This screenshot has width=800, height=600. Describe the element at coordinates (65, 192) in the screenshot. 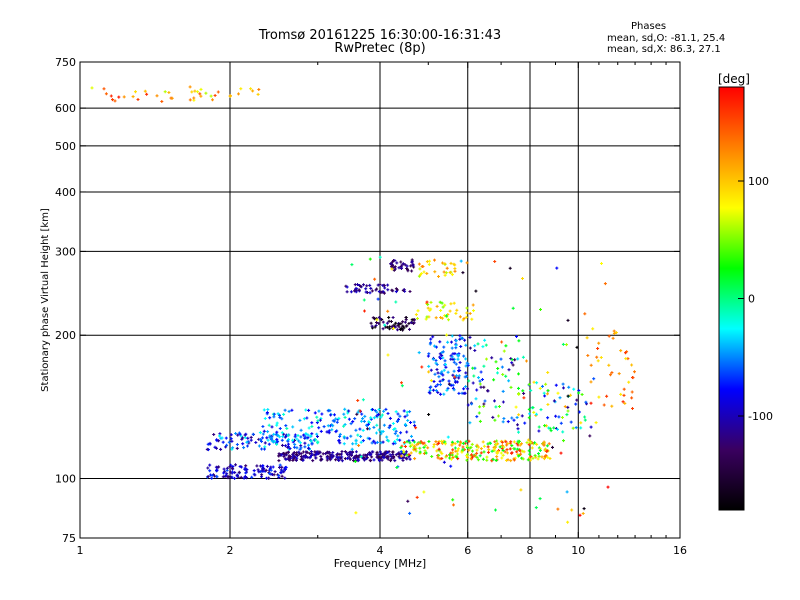

I see `y-tick-label: 400` at that location.